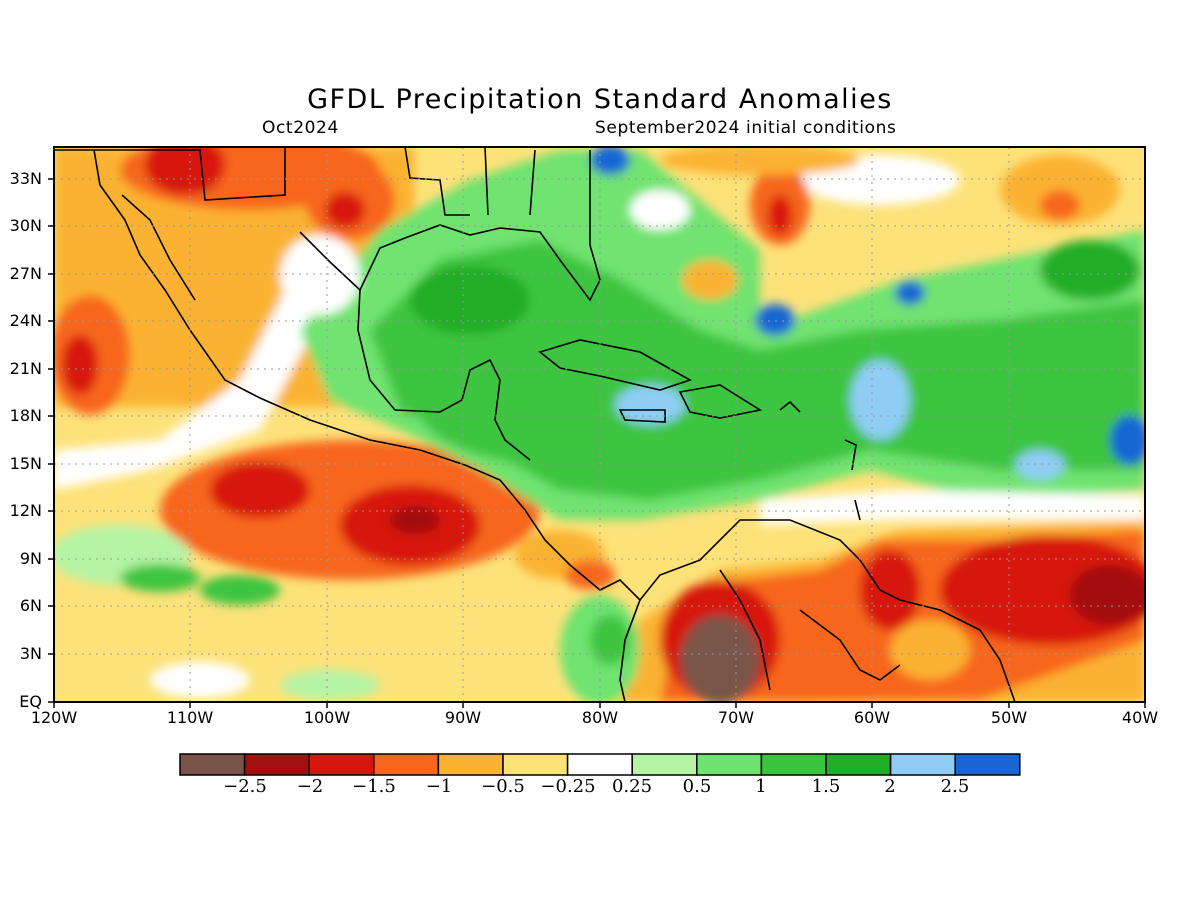  Describe the element at coordinates (826, 786) in the screenshot. I see `colorbar-label: 1.5` at that location.